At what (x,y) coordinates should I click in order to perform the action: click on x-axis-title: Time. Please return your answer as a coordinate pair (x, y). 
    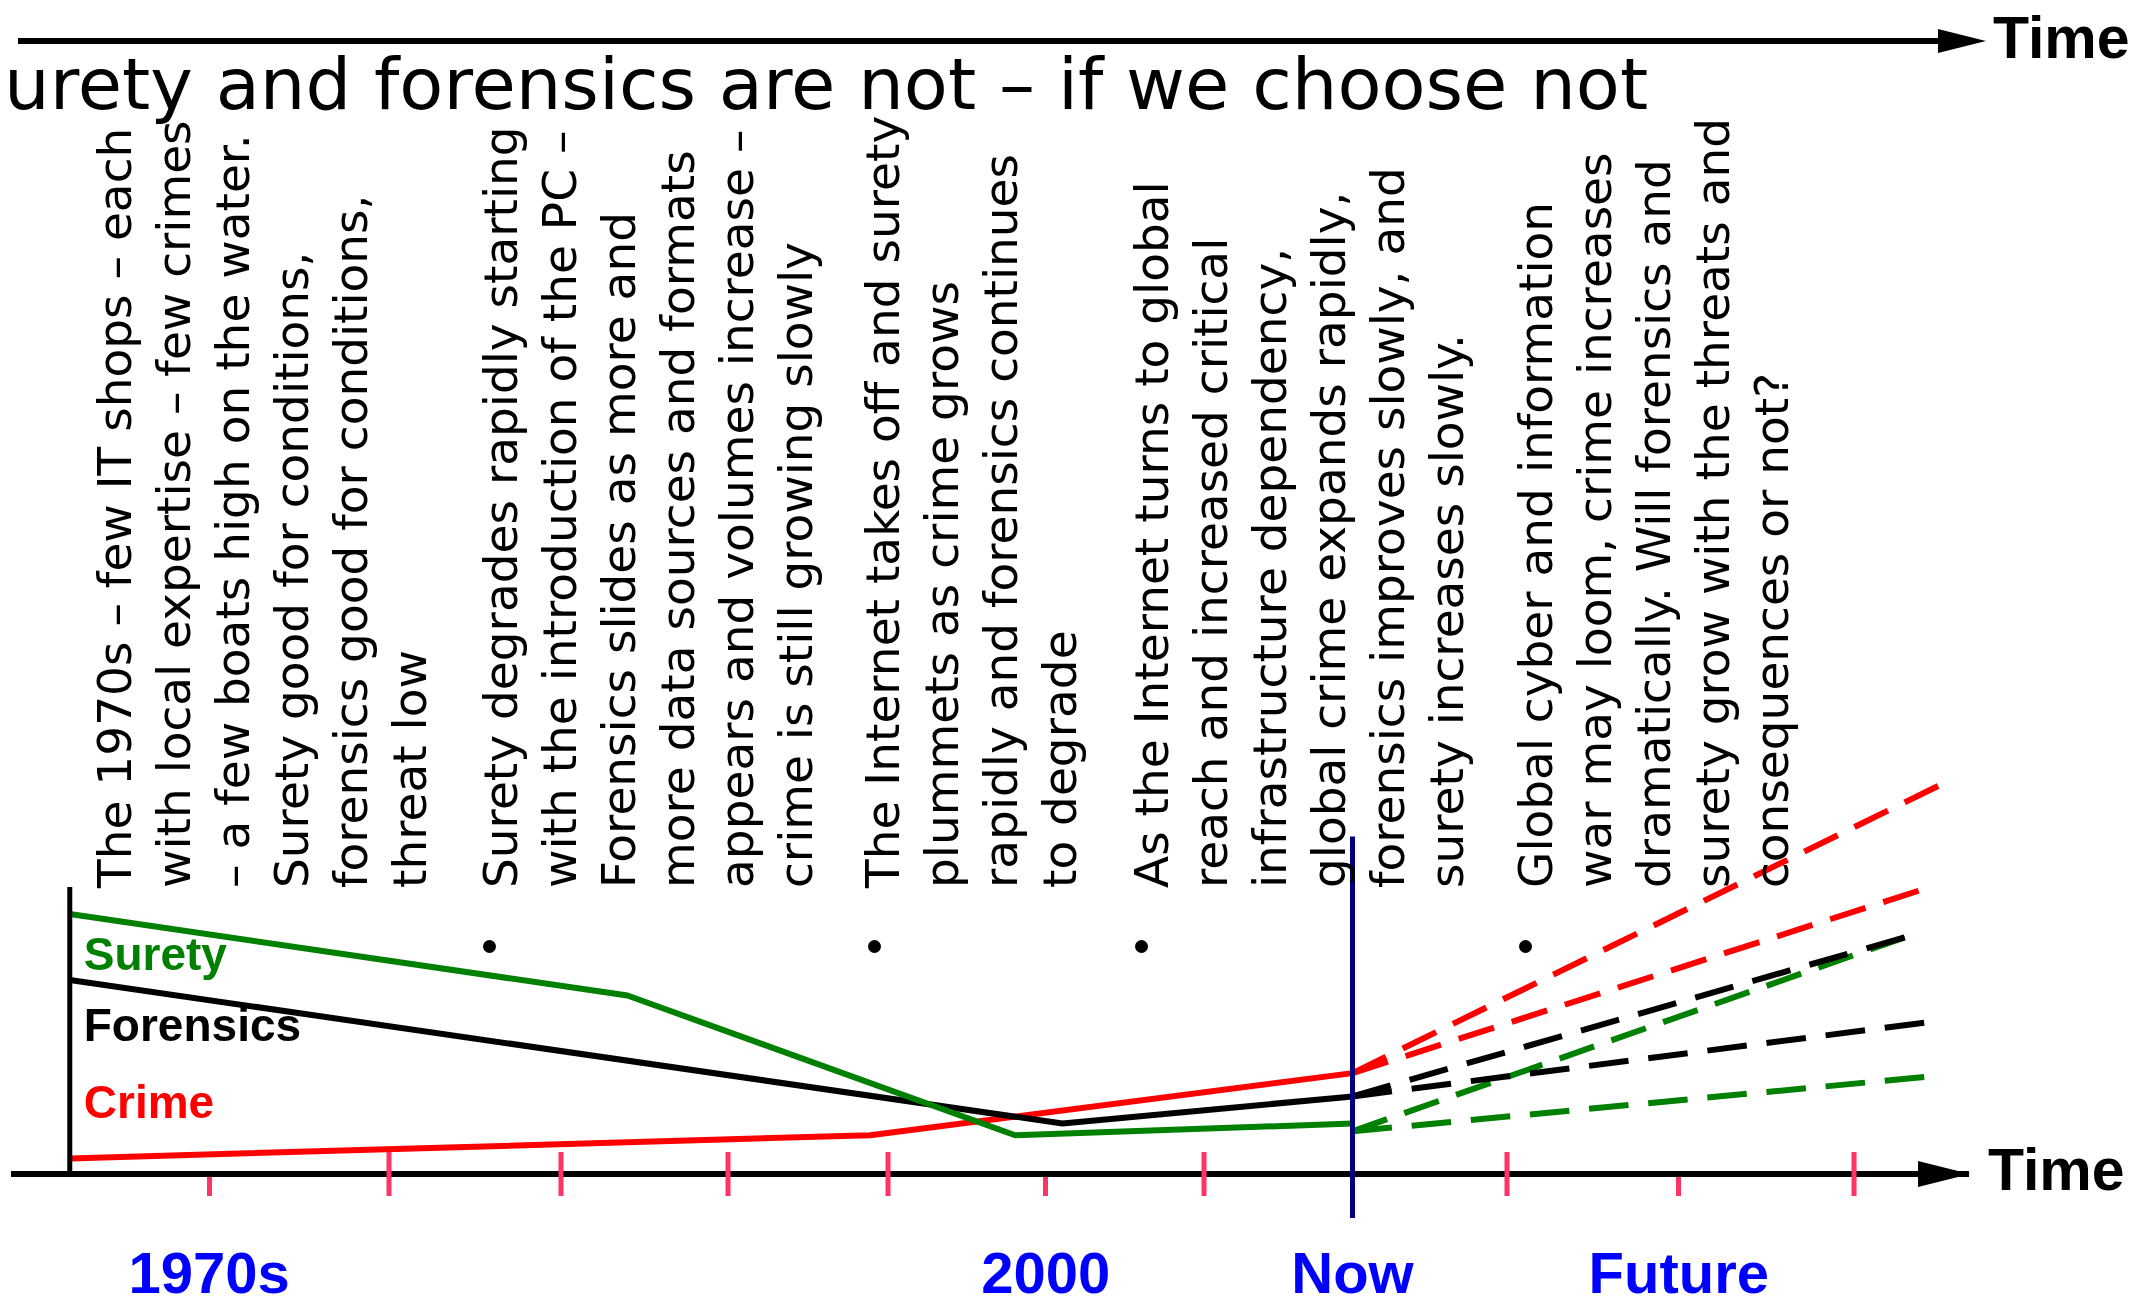
    Looking at the image, I should click on (2056, 1170).